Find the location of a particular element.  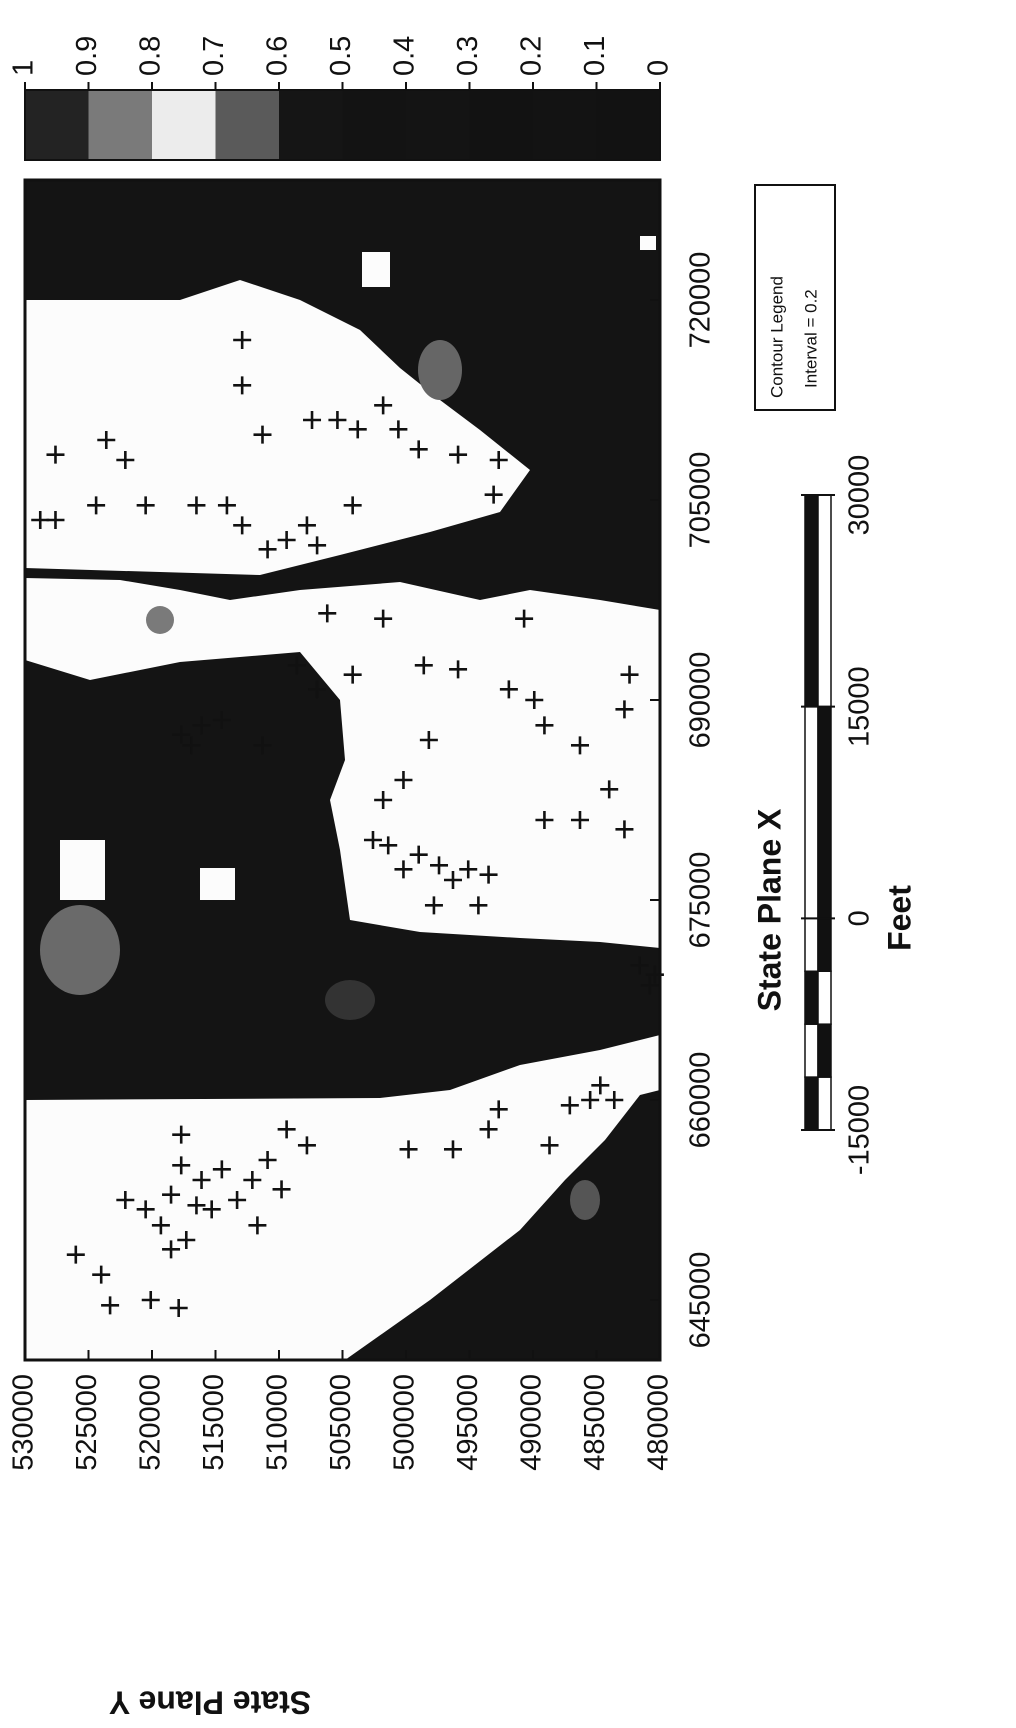

y-tick-label: 525000 is located at coordinates (87, 1422).